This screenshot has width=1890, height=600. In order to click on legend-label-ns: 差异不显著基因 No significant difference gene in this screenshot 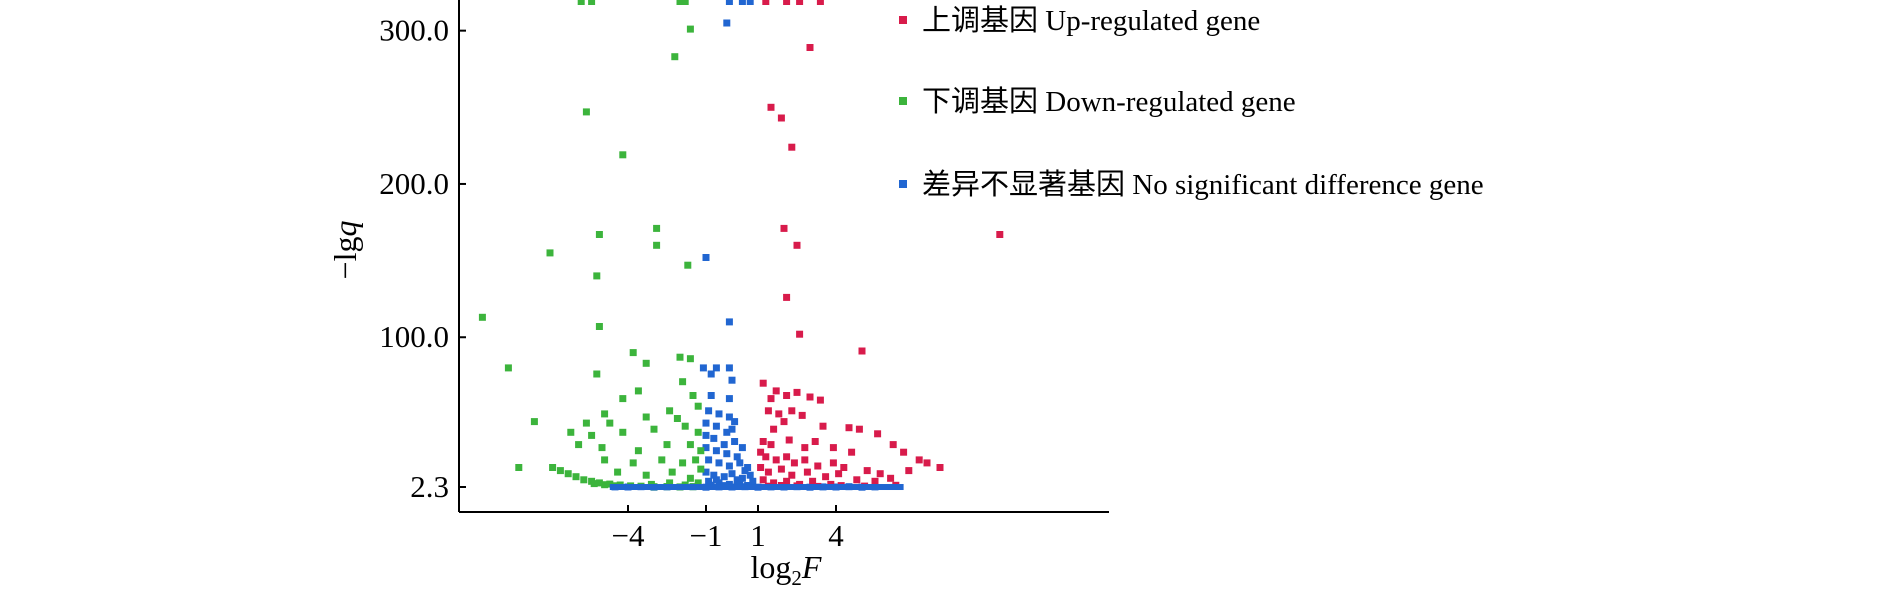, I will do `click(1203, 184)`.